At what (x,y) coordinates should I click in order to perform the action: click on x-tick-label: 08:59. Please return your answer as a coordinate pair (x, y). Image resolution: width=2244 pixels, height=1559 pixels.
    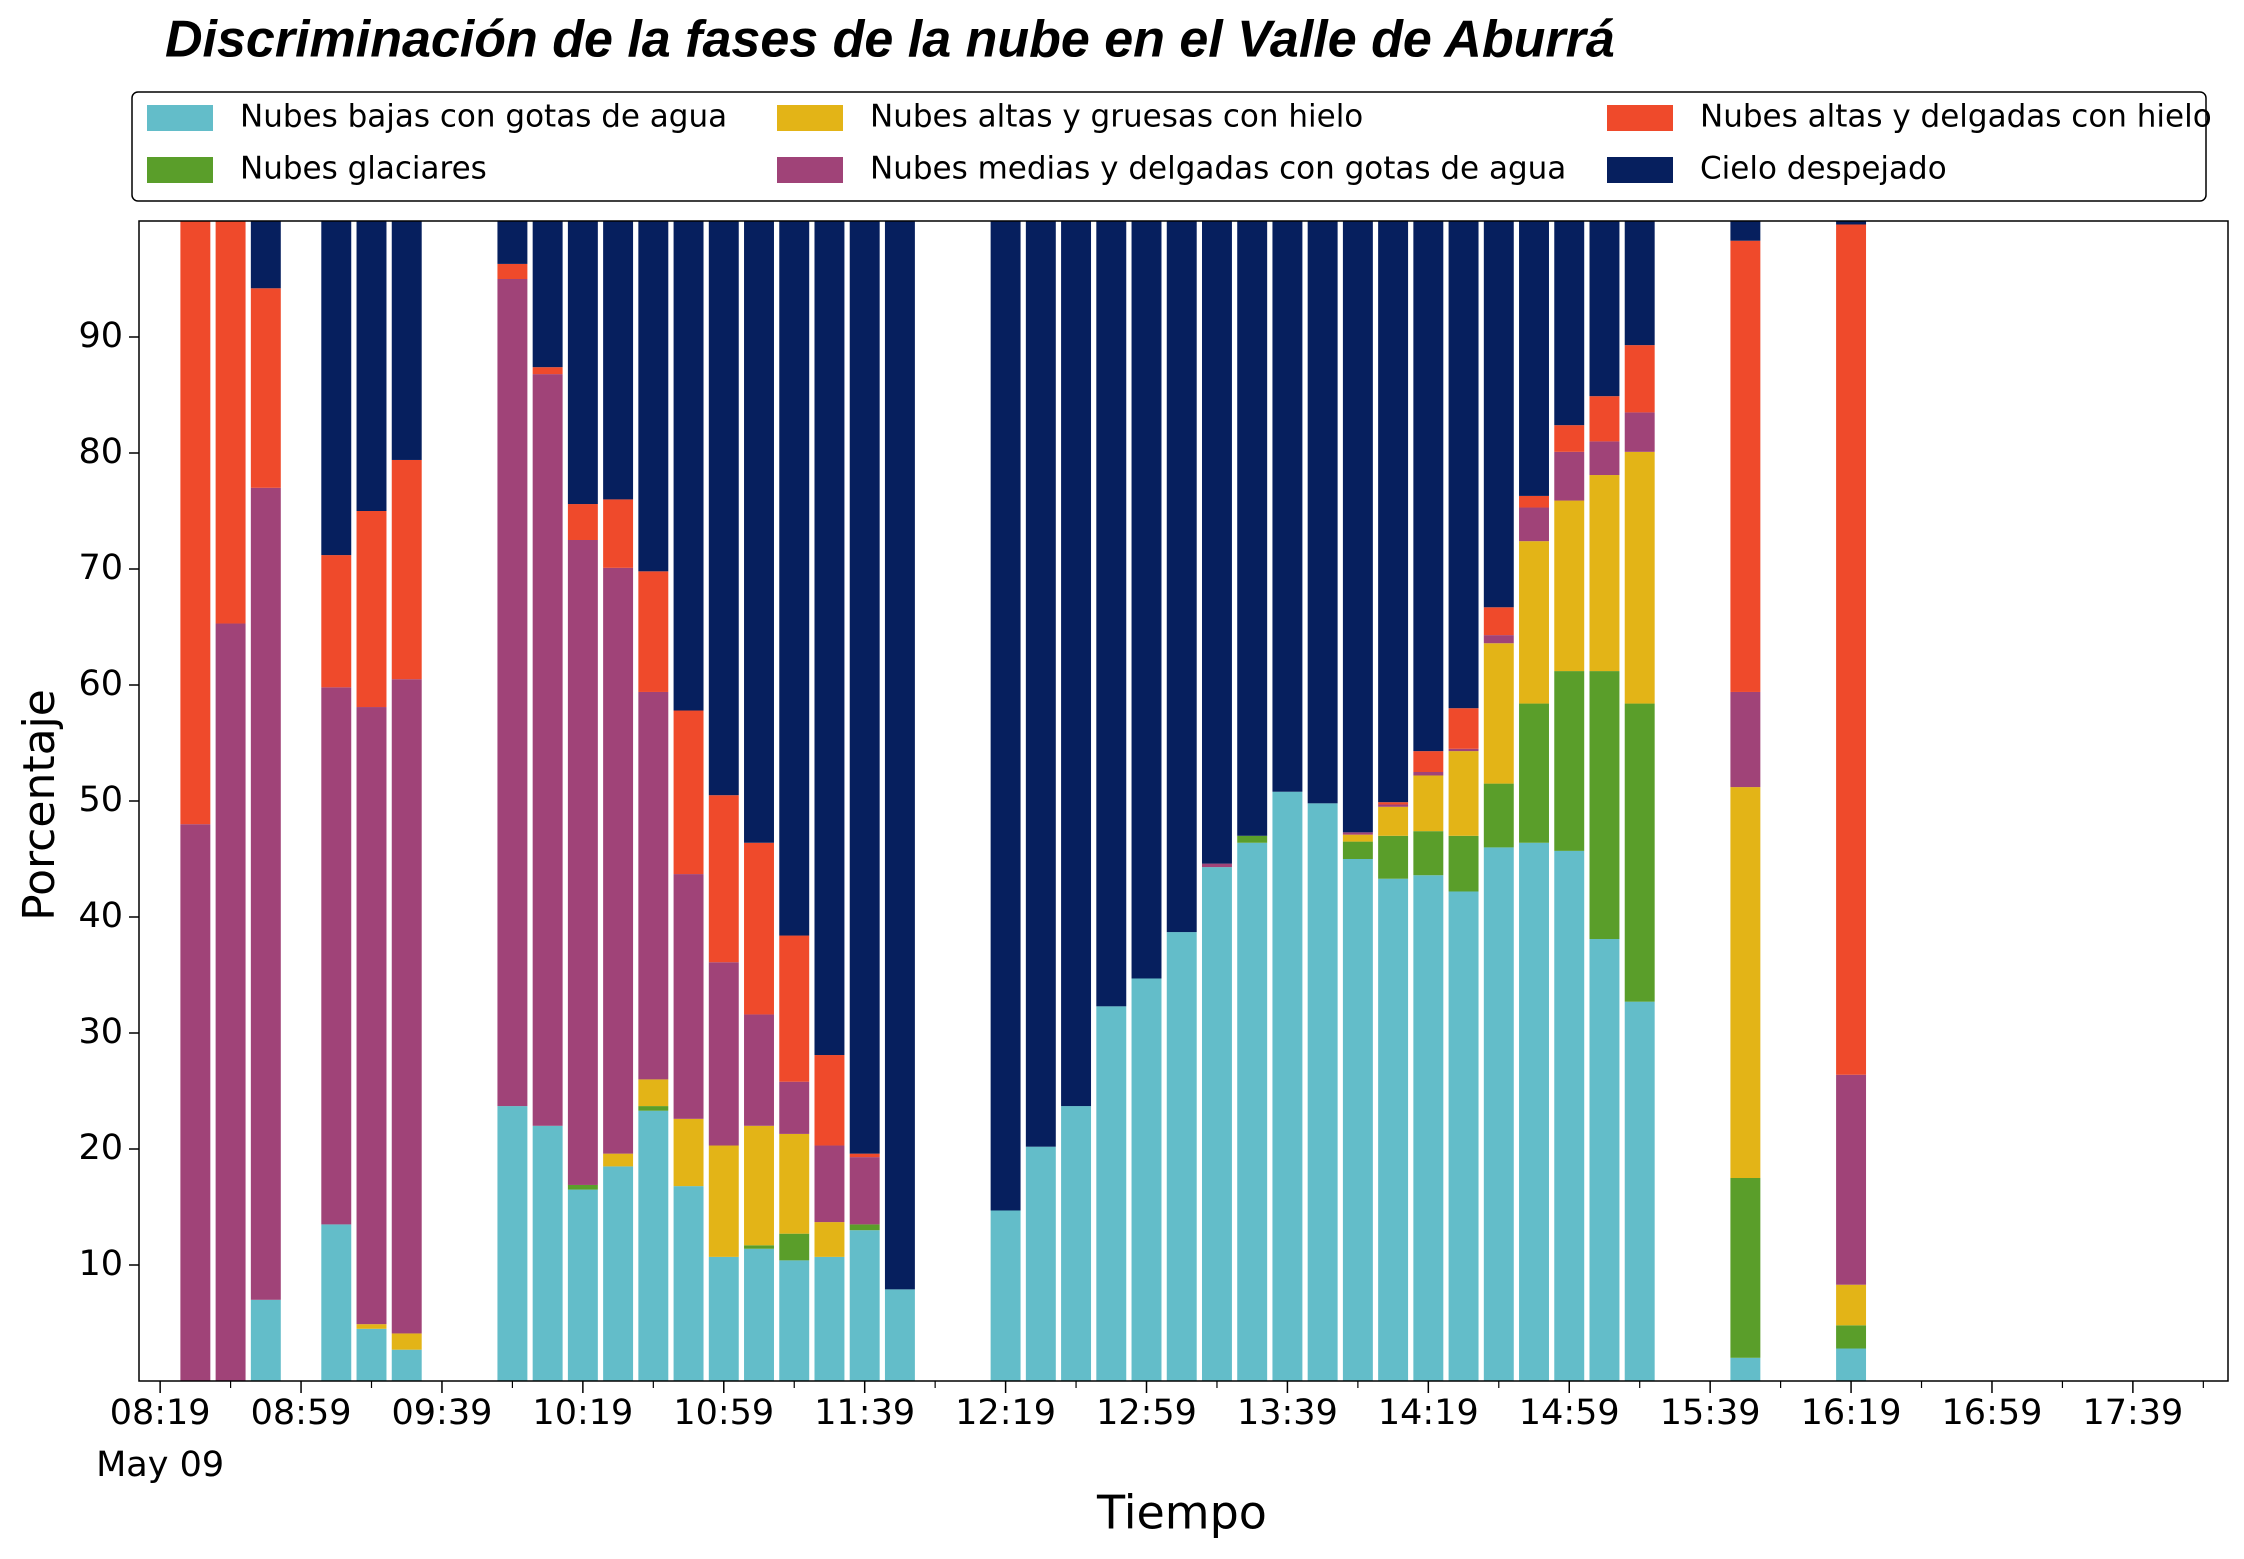
    Looking at the image, I should click on (301, 1413).